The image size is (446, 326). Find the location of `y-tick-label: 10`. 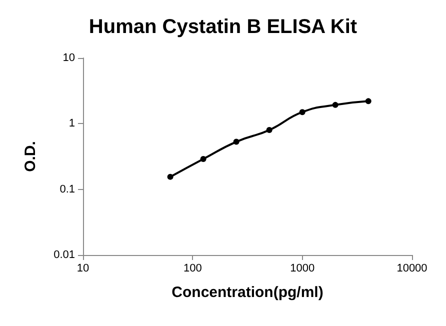

y-tick-label: 10 is located at coordinates (68, 58).